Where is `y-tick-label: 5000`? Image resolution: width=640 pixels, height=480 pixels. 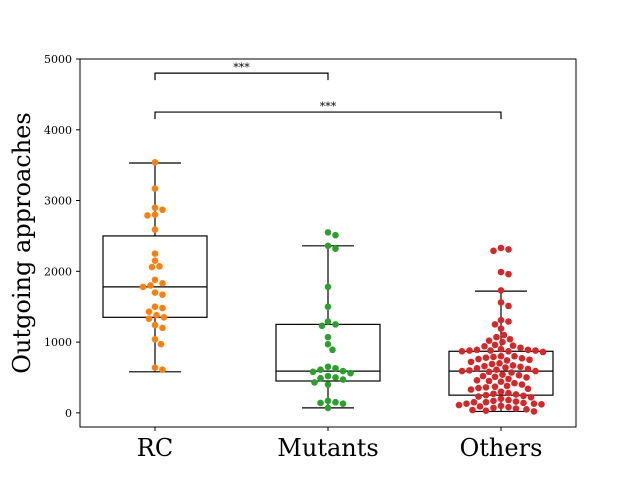
y-tick-label: 5000 is located at coordinates (58, 59).